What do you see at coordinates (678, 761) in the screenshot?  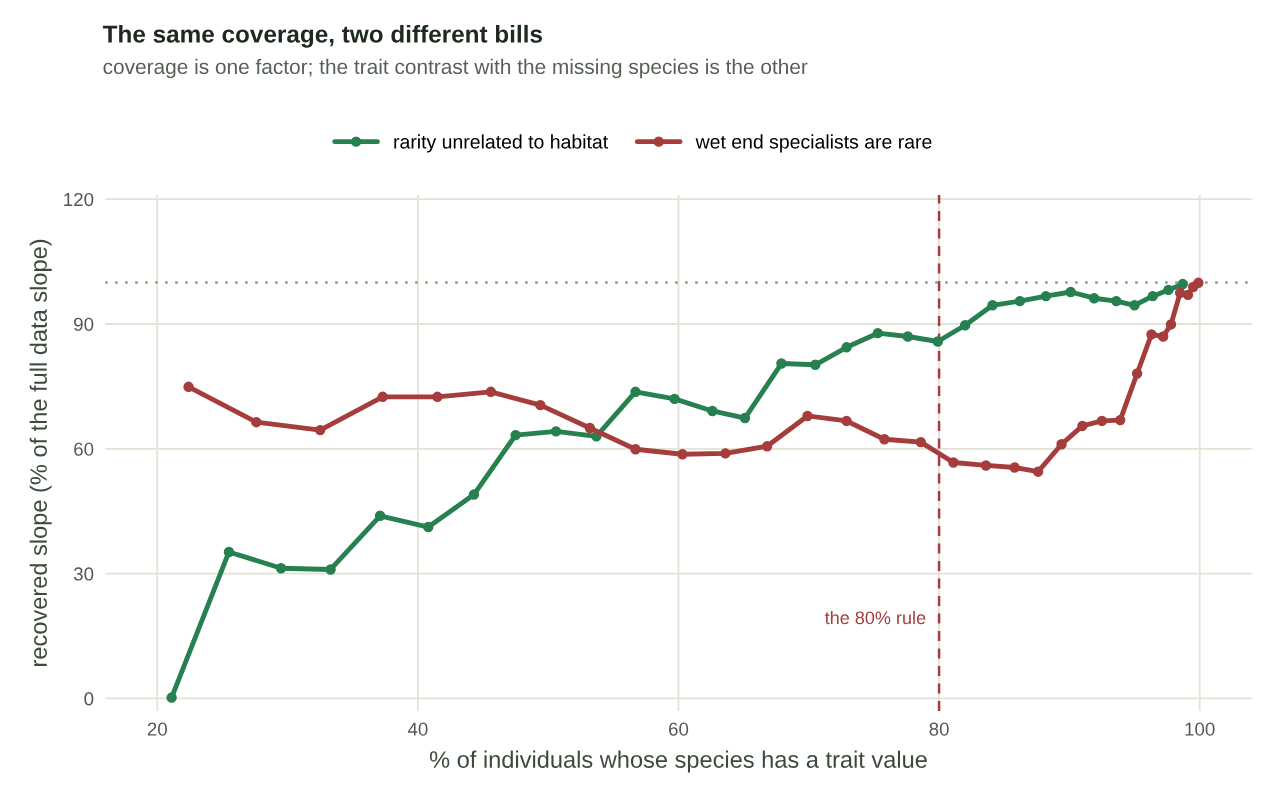 I see `x-axis-title: % of individuals whose species has a trait value` at bounding box center [678, 761].